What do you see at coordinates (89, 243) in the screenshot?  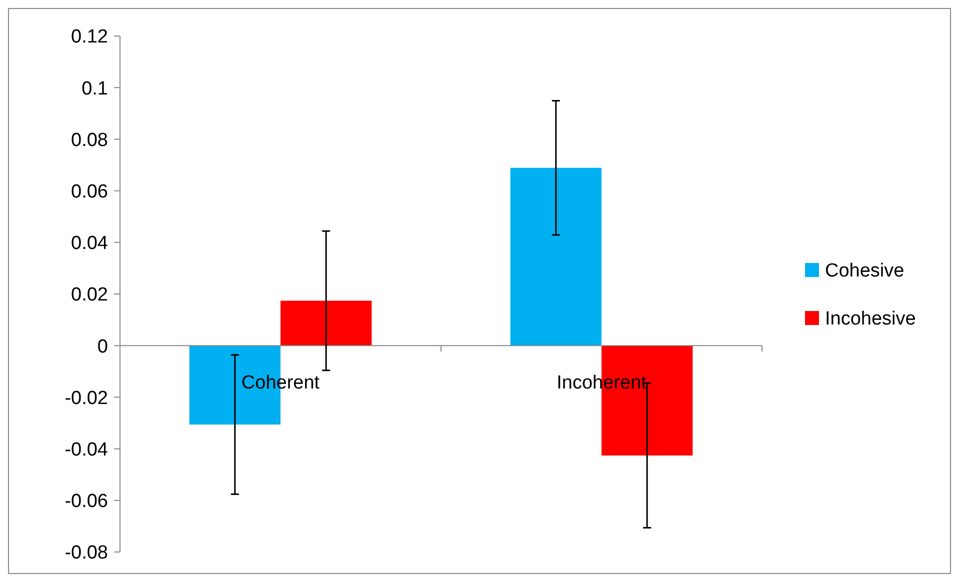 I see `y-tick-label: 0.04` at bounding box center [89, 243].